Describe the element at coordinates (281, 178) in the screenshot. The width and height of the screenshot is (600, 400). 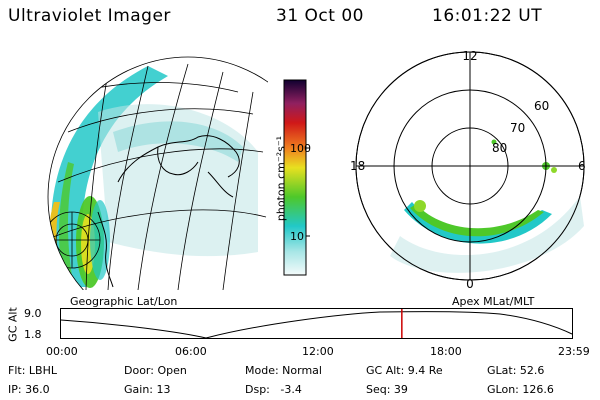
I see `colorbar-unit-label: photon cm⁻²s⁻¹` at that location.